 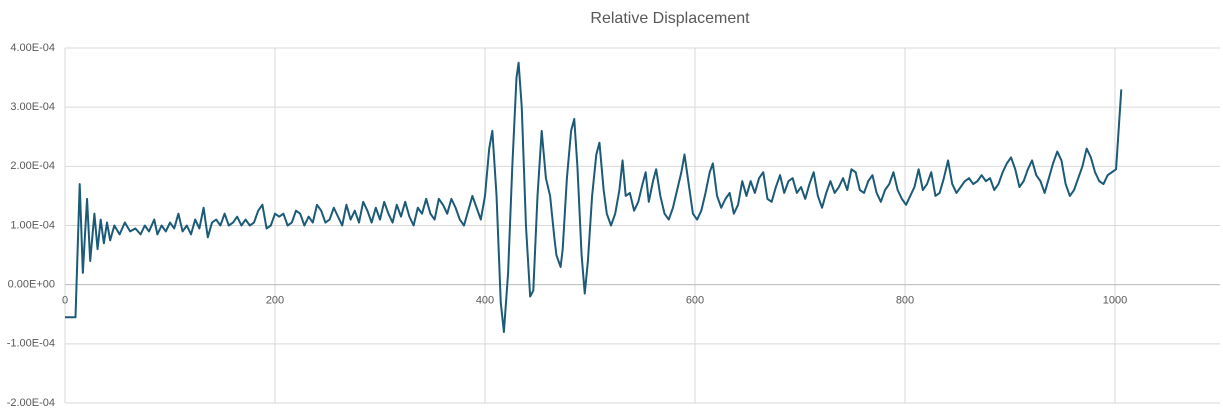 What do you see at coordinates (31, 285) in the screenshot?
I see `y-tick-label: 0.00E+00` at bounding box center [31, 285].